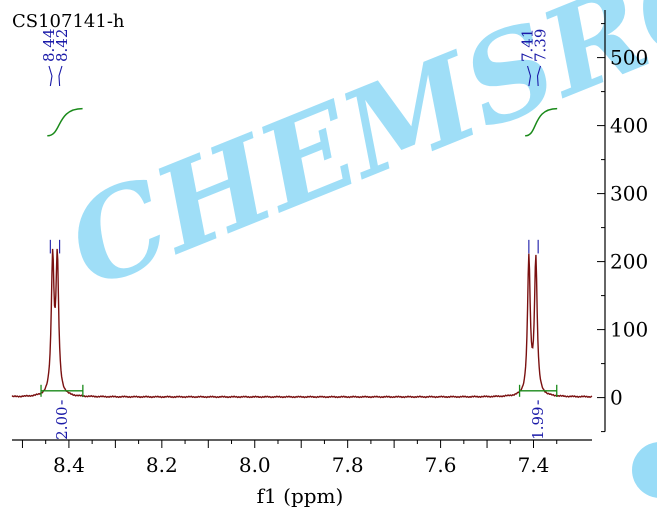 Image resolution: width=657 pixels, height=516 pixels. I want to click on y-tick-label: 0, so click(616, 398).